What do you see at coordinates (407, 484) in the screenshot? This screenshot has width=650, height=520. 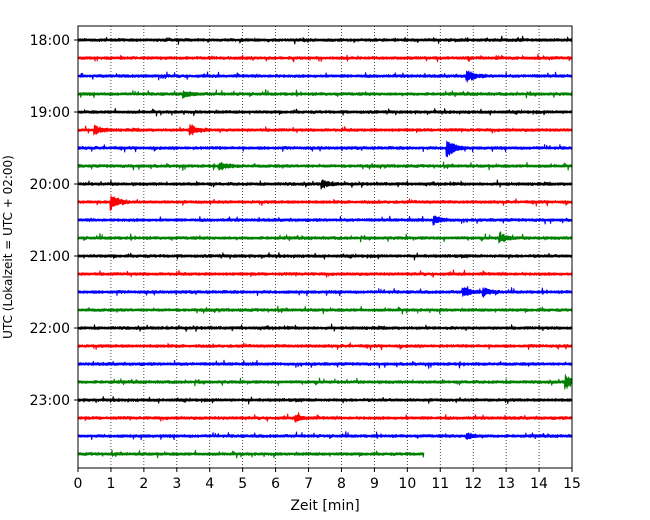 I see `x-tick-label: 10` at bounding box center [407, 484].